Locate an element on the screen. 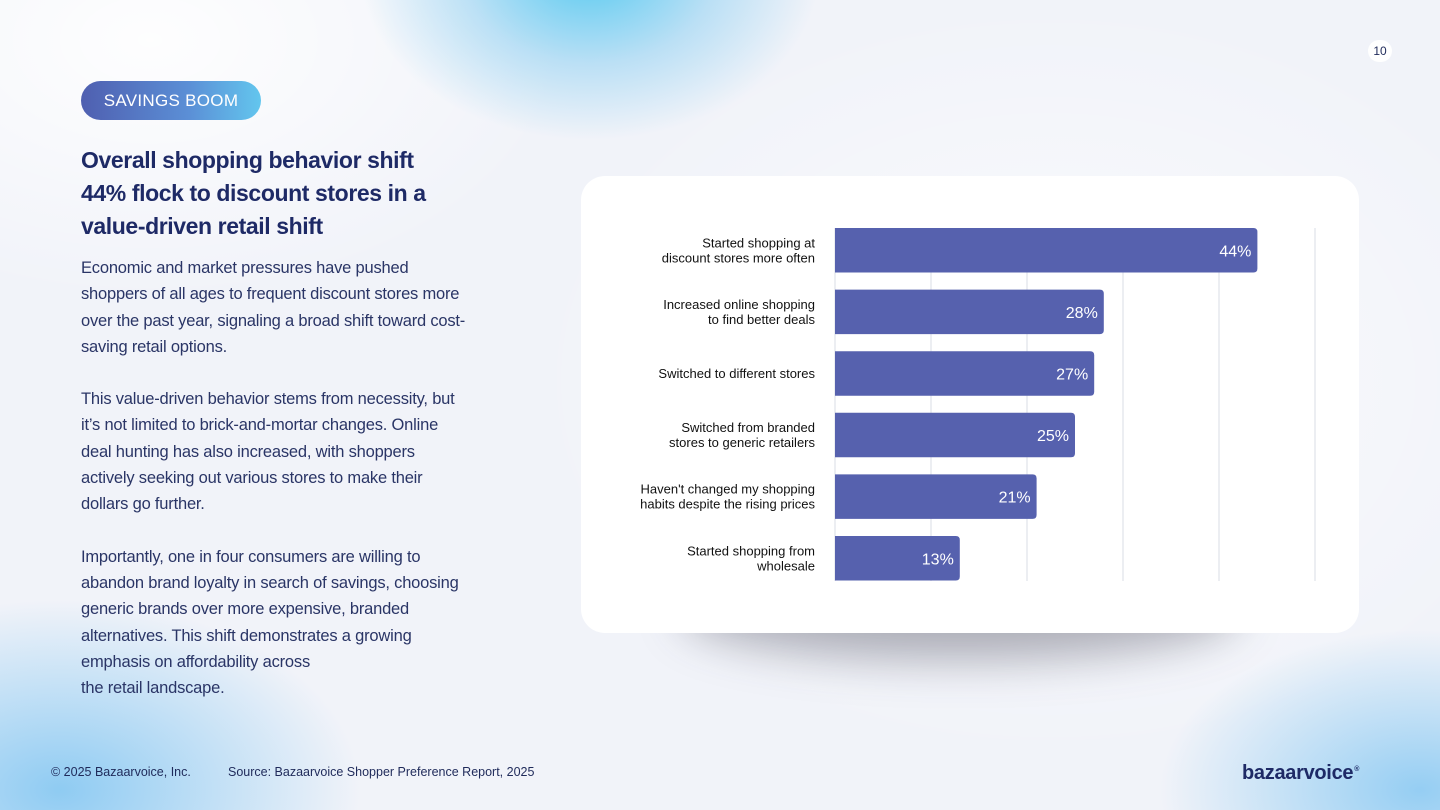 This screenshot has width=1440, height=810. bar-value-label: 25% is located at coordinates (1053, 436).